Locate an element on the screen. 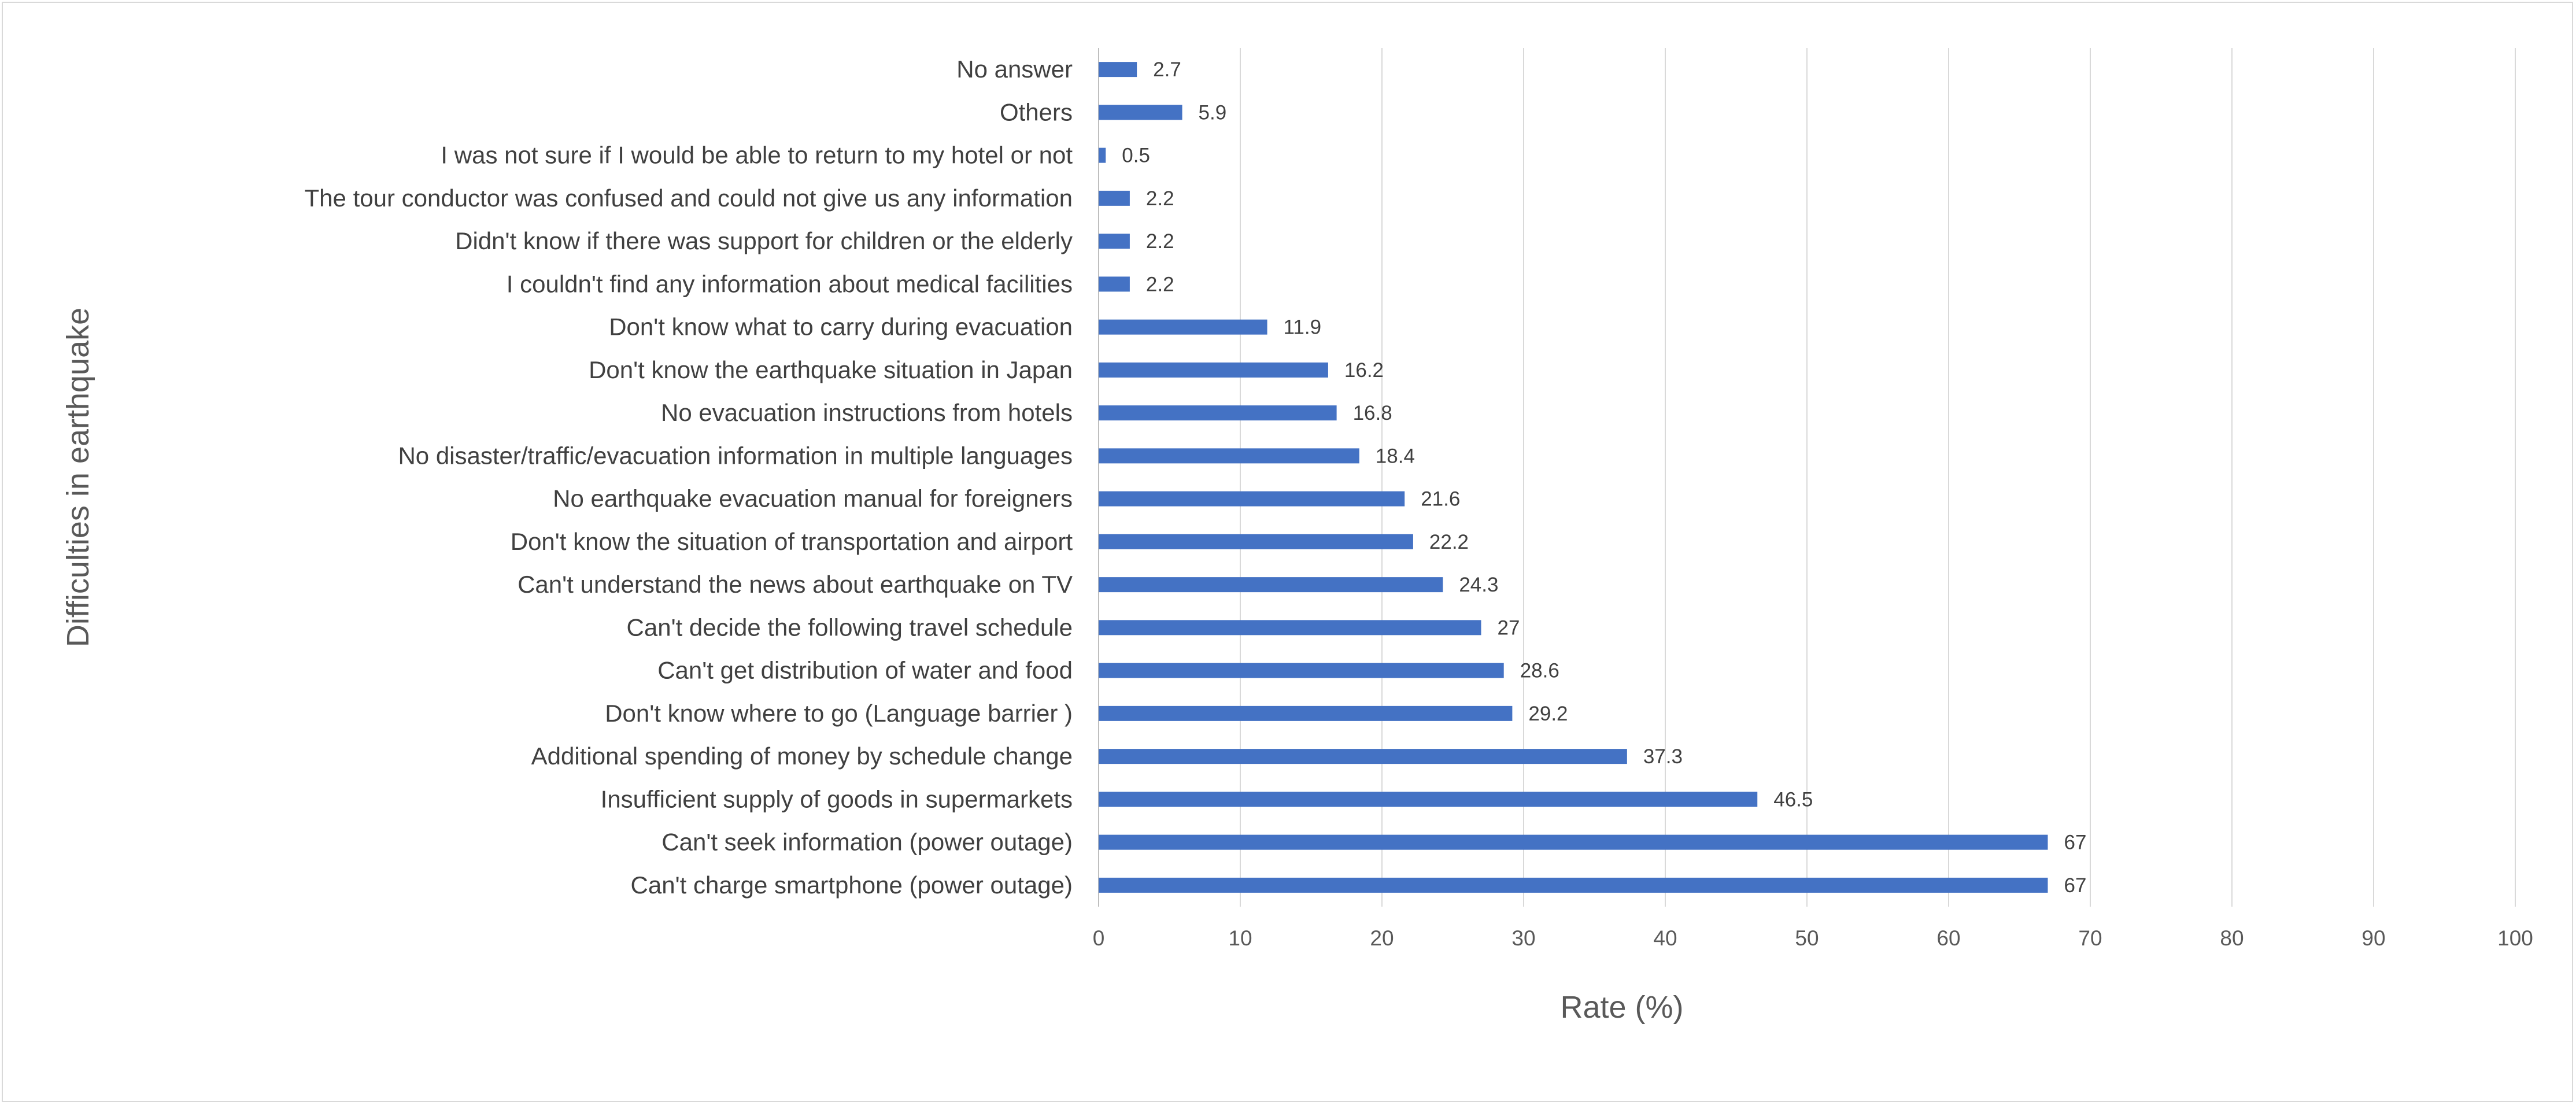  data-label: 18.4 is located at coordinates (1395, 456).